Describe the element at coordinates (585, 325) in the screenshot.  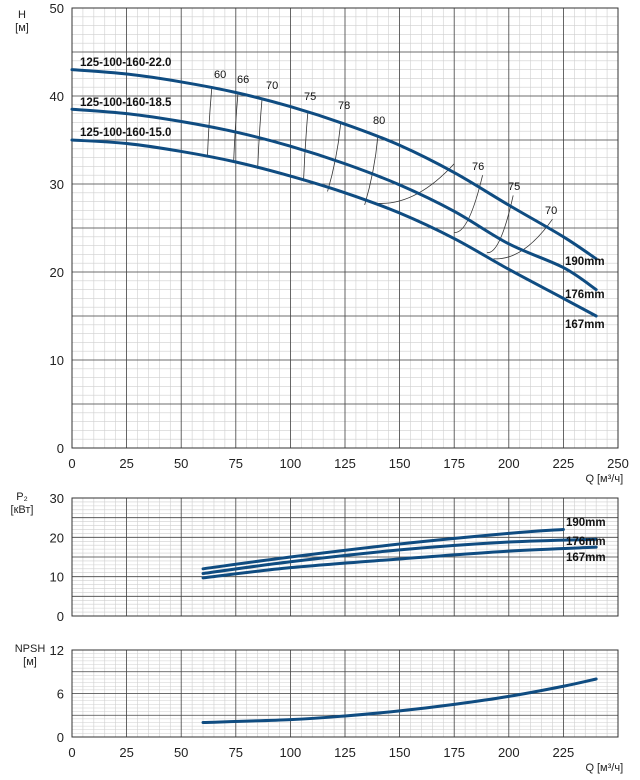
I see `series-name-label: 167mm` at that location.